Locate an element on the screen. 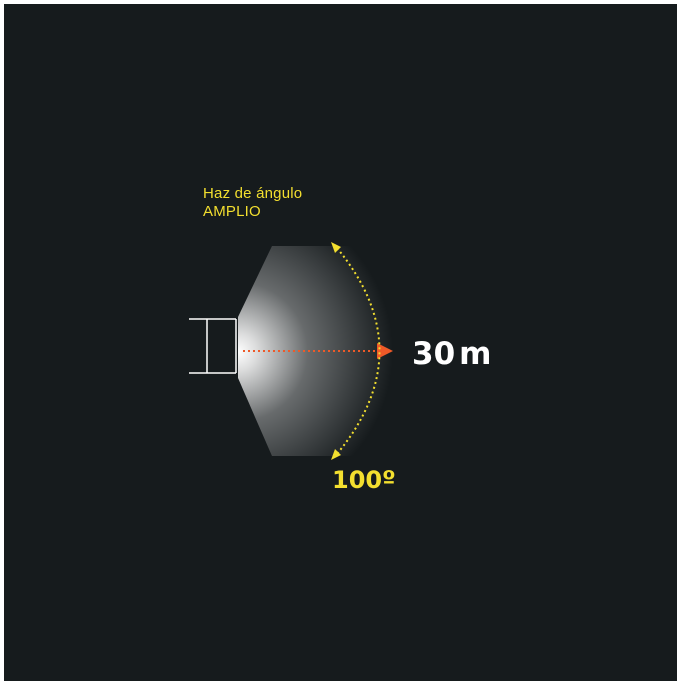 The height and width of the screenshot is (684, 680). beam-angle-label: 100º is located at coordinates (364, 480).